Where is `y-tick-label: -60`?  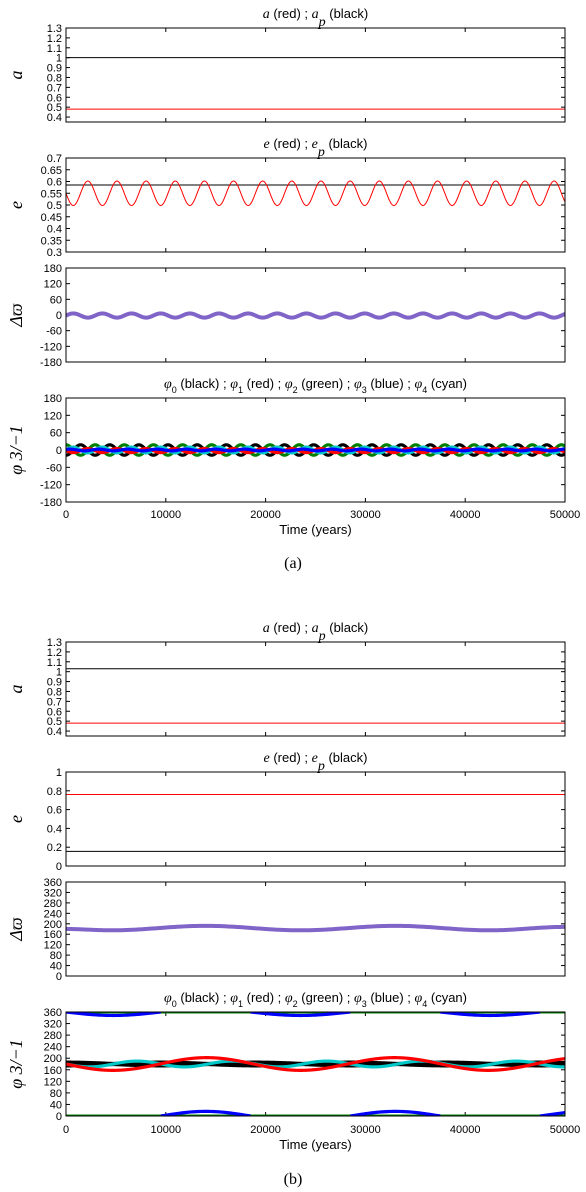 y-tick-label: -60 is located at coordinates (54, 332).